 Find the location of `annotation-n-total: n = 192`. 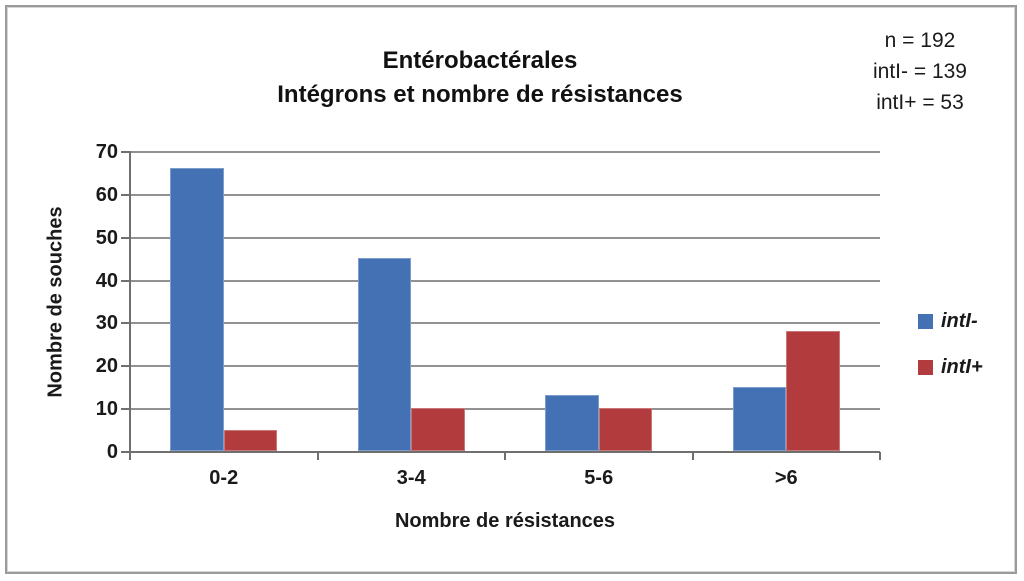

annotation-n-total: n = 192 is located at coordinates (920, 40).